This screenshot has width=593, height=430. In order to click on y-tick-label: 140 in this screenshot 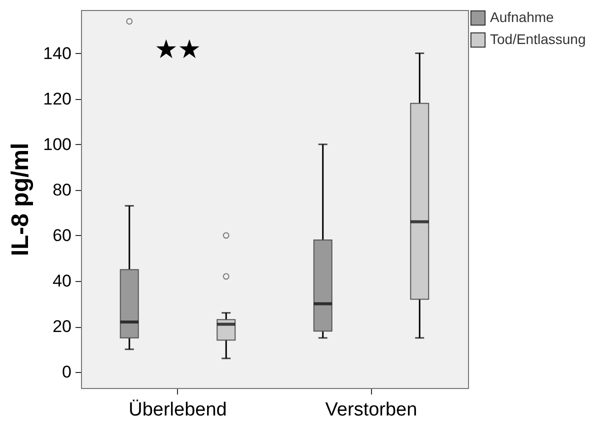, I will do `click(57, 53)`.